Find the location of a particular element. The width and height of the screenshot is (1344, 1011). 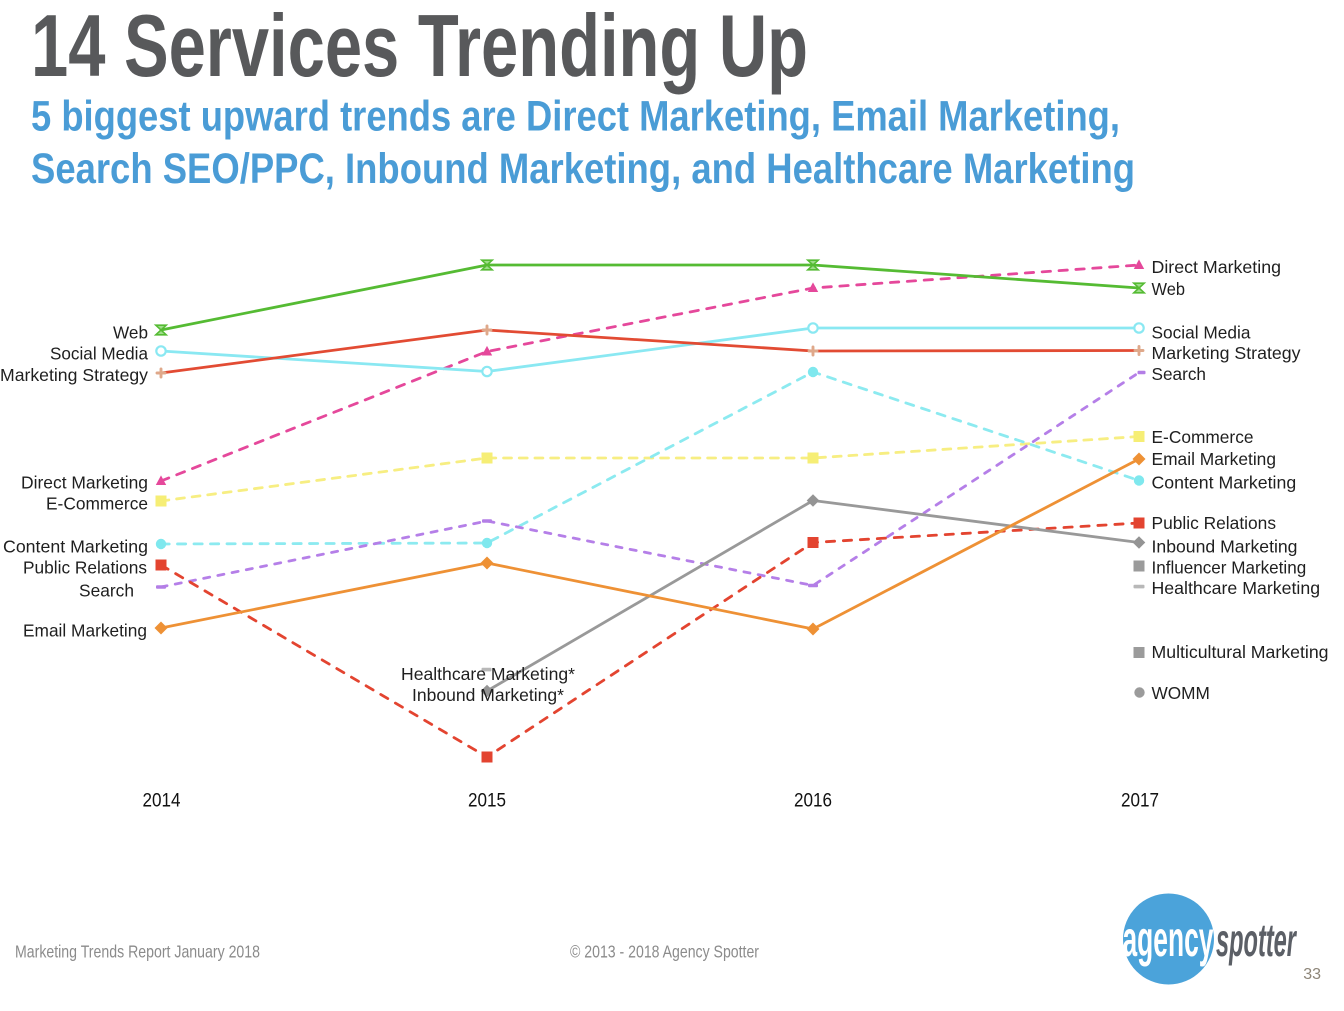

svg-text: Multicultural Marketing is located at coordinates (1240, 652).